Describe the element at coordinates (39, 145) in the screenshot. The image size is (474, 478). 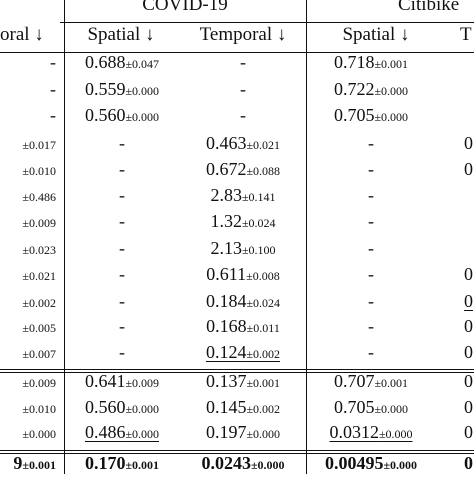
I see `cell-std: ±0.017` at that location.